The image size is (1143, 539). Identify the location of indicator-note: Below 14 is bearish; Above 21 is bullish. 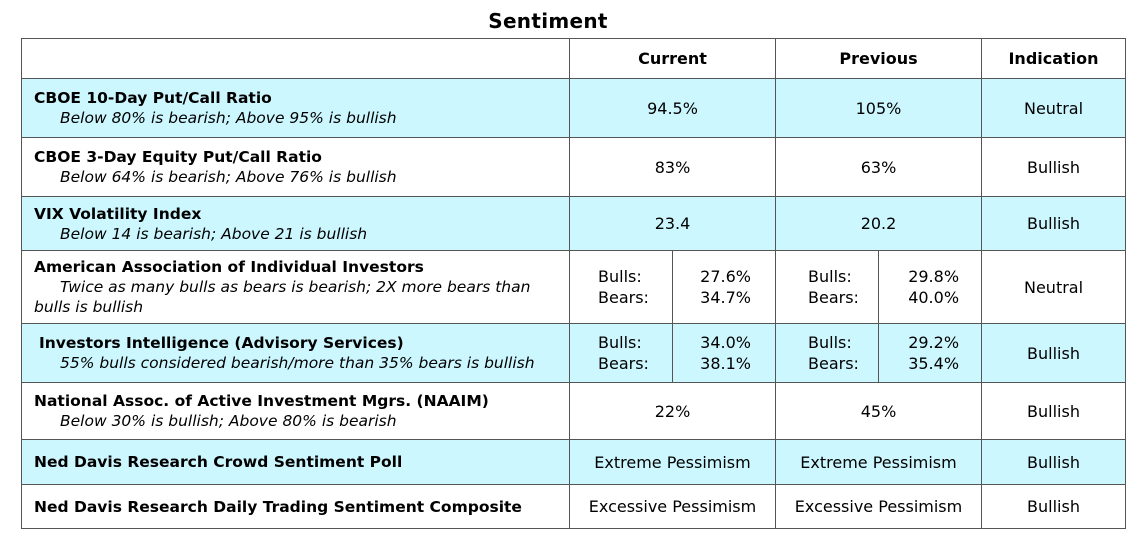
(214, 233).